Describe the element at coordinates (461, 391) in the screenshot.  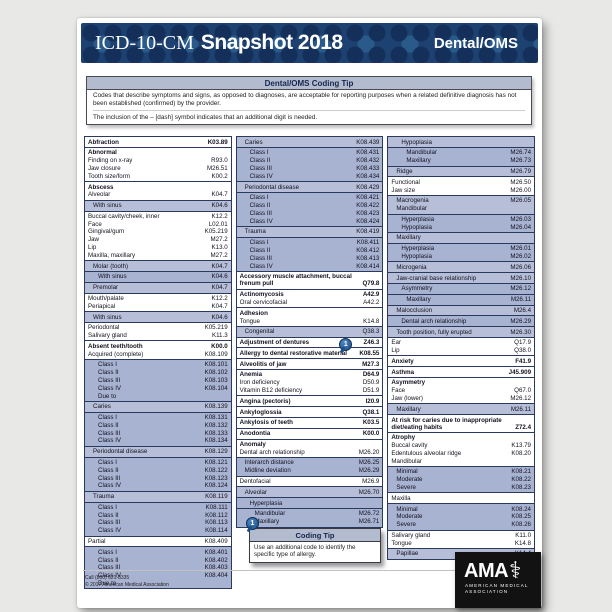
I see `code-row: Face Q67.0` at that location.